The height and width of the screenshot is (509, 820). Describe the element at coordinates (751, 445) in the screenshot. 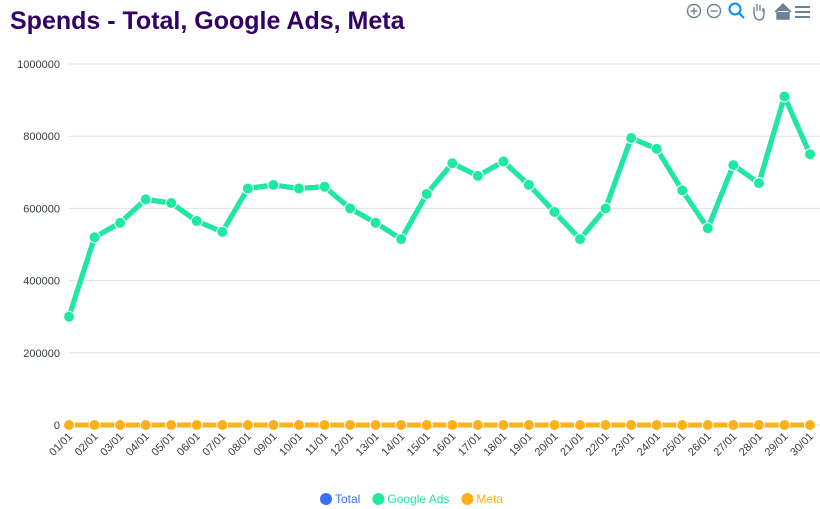

I see `x-tick-label: 28/01` at that location.